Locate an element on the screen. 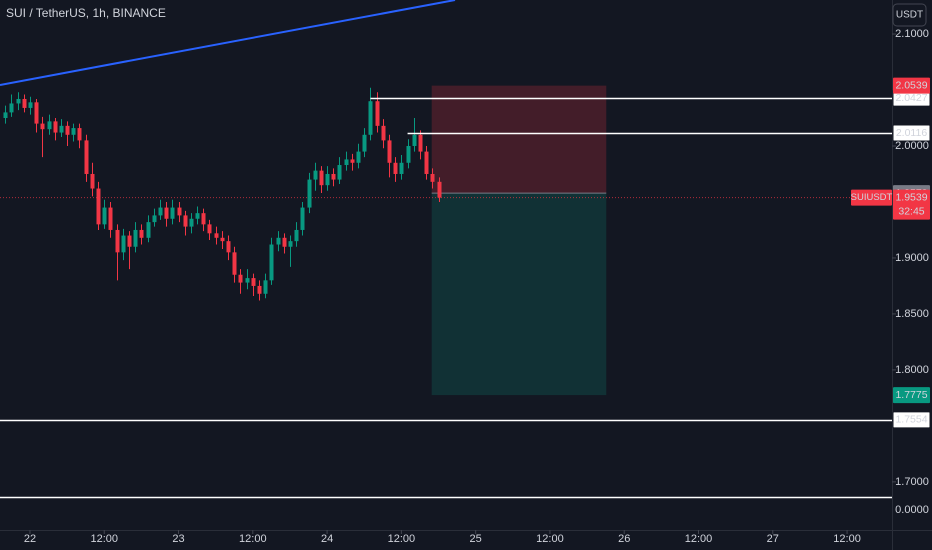  level-tag-label: 2.0427 is located at coordinates (911, 98).